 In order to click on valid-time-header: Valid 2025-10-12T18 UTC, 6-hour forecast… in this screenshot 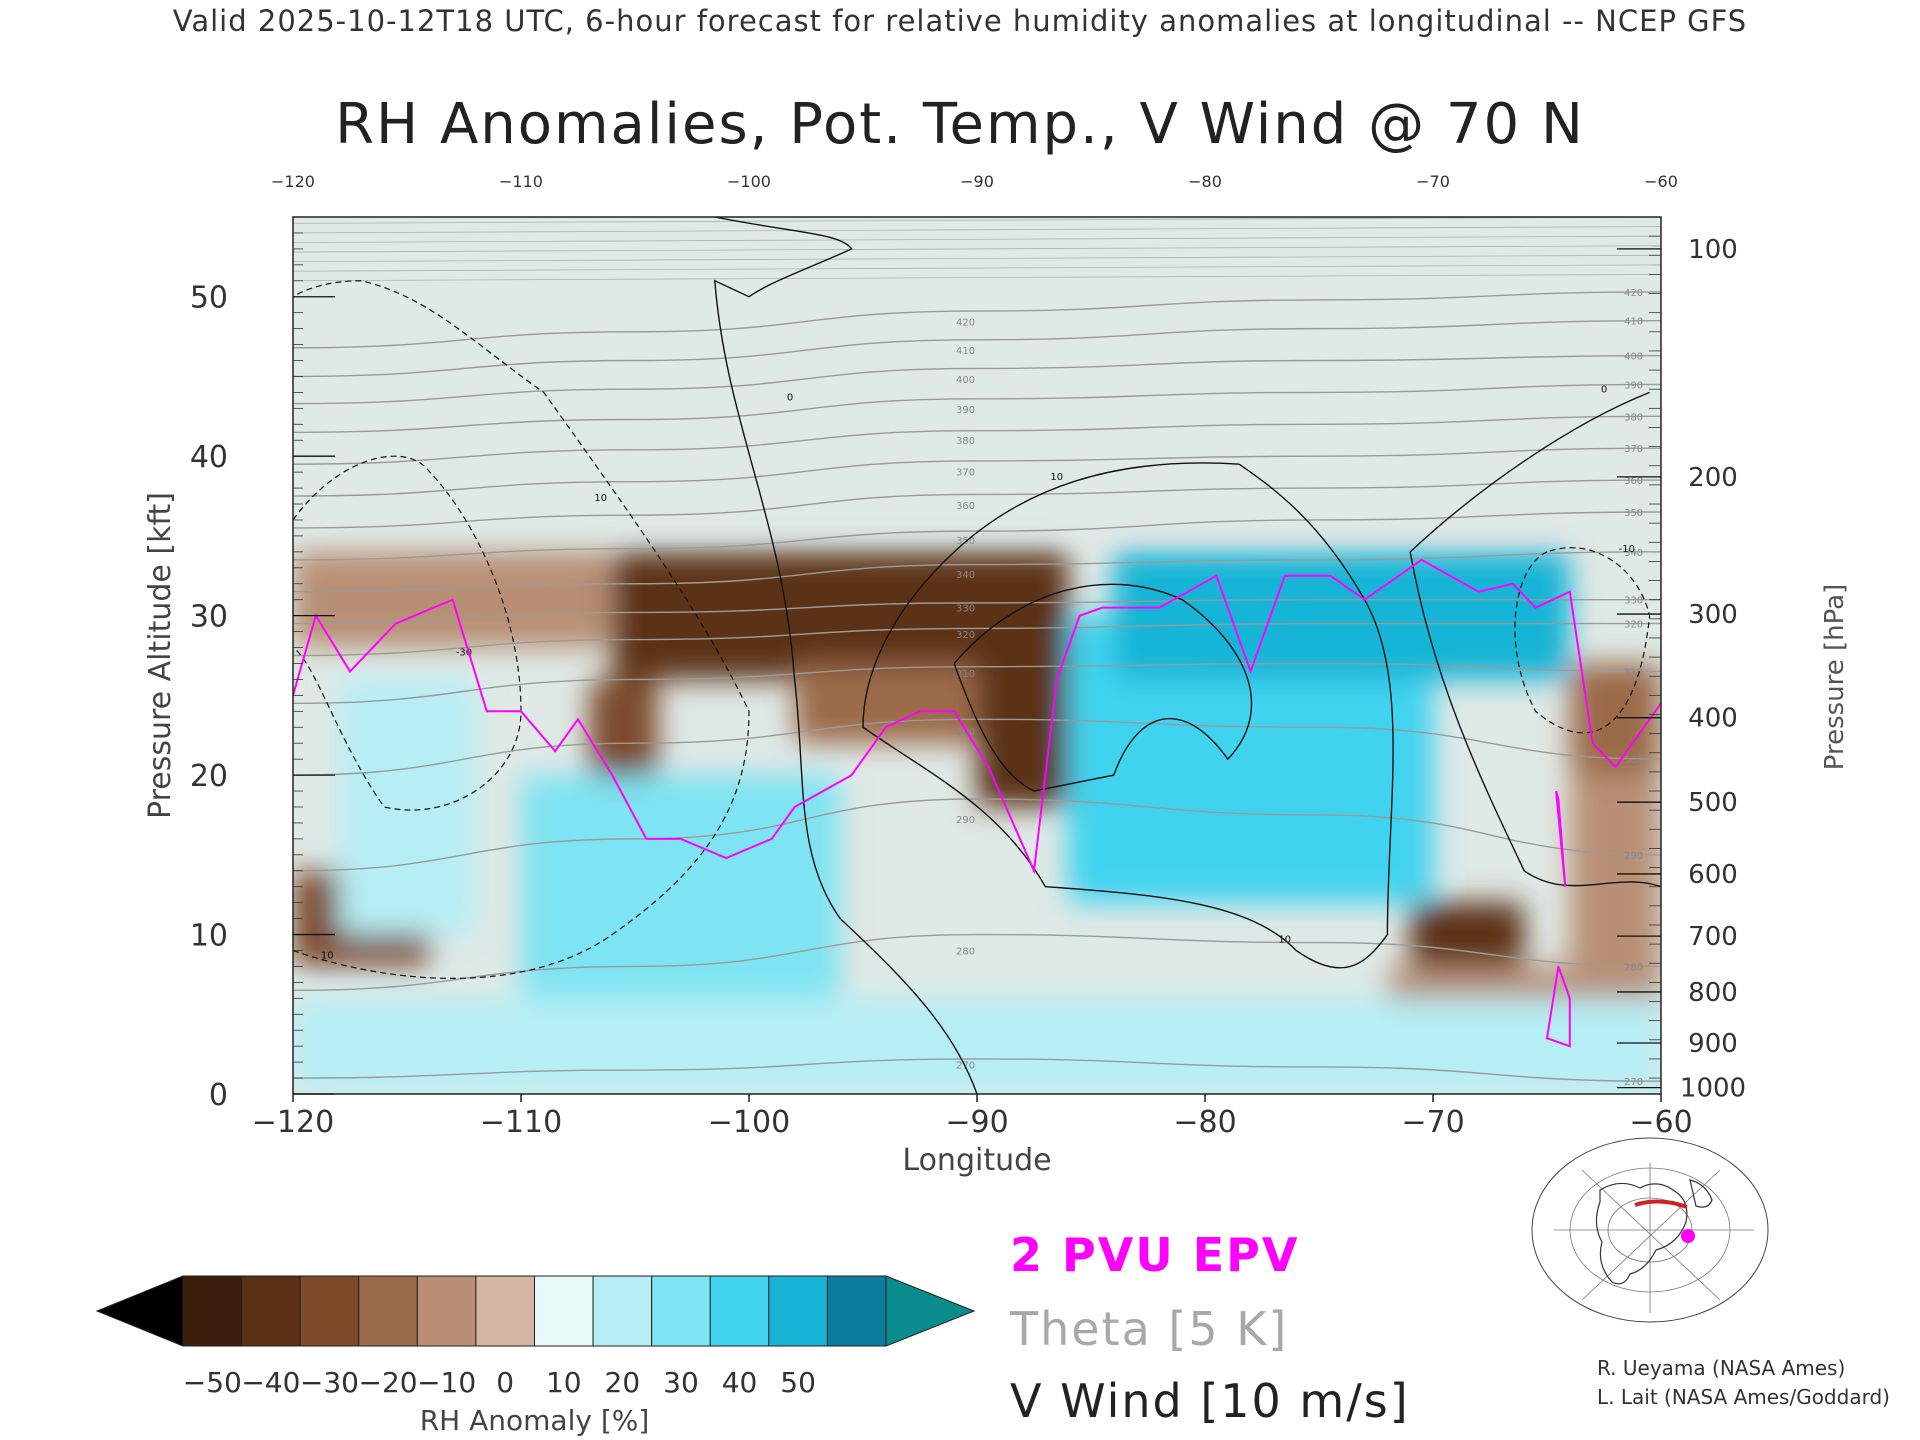, I will do `click(960, 21)`.